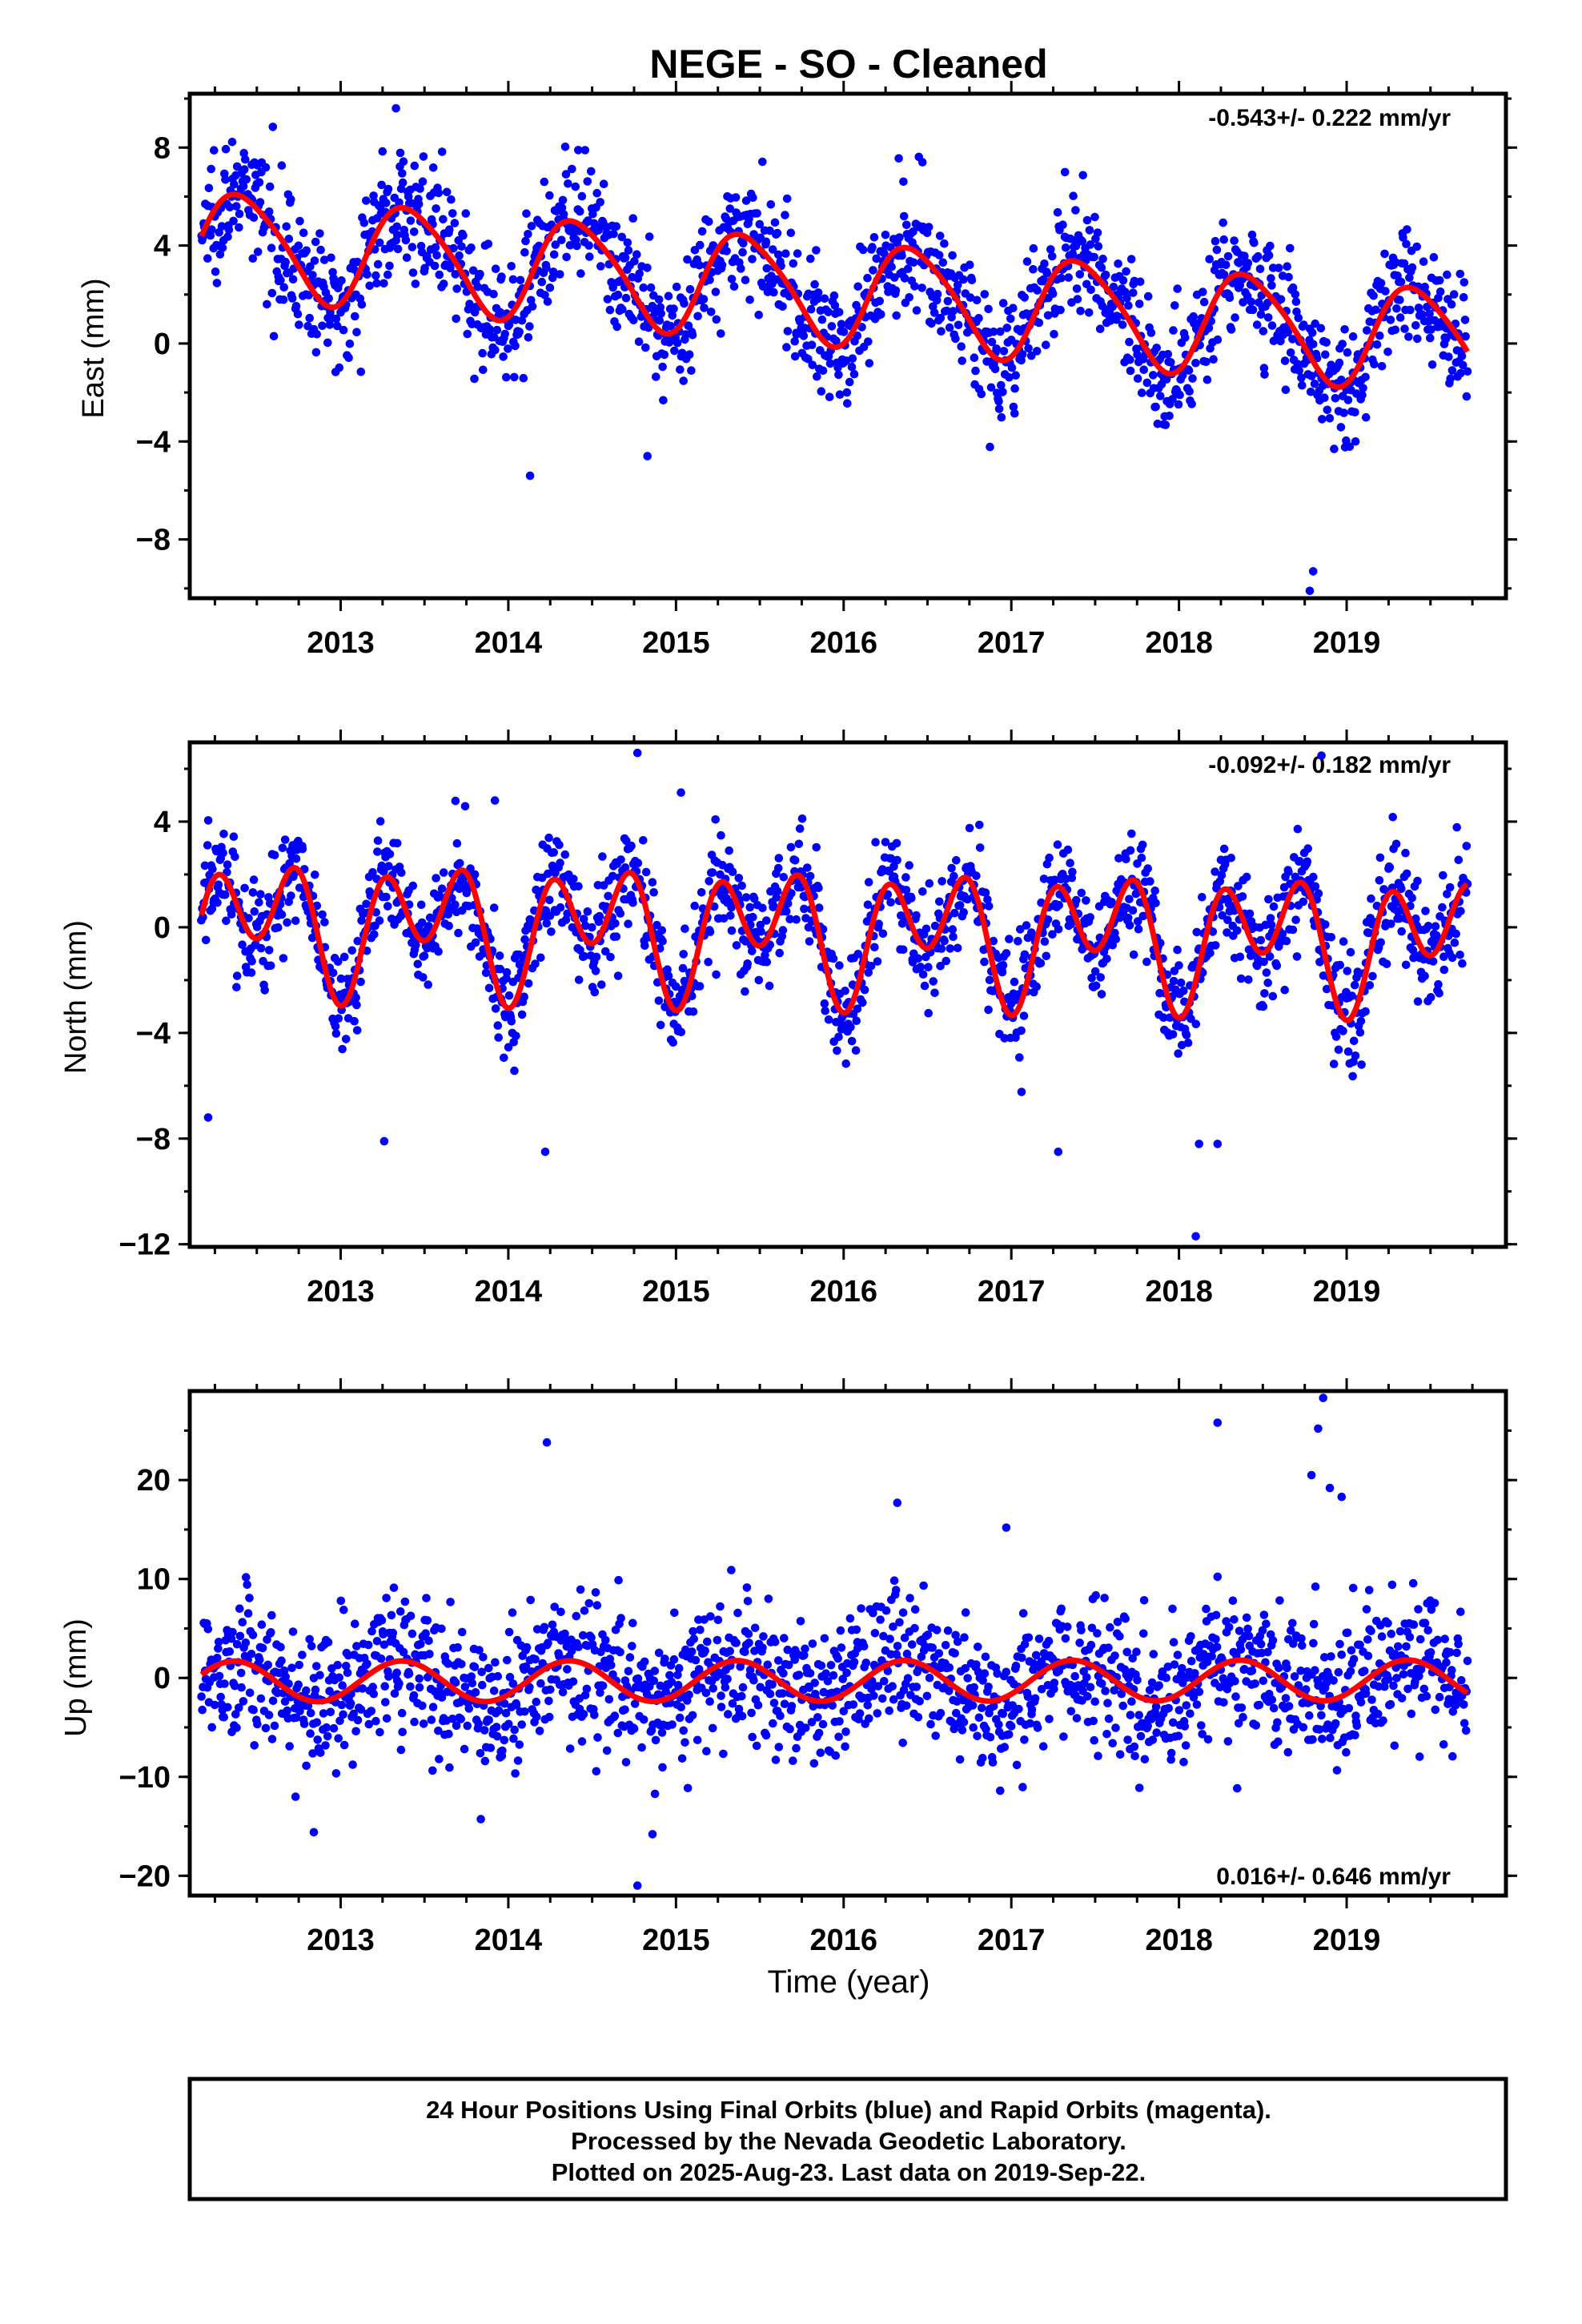 The width and height of the screenshot is (1582, 2324). Describe the element at coordinates (637, 753) in the screenshot. I see `outlier-point` at that location.